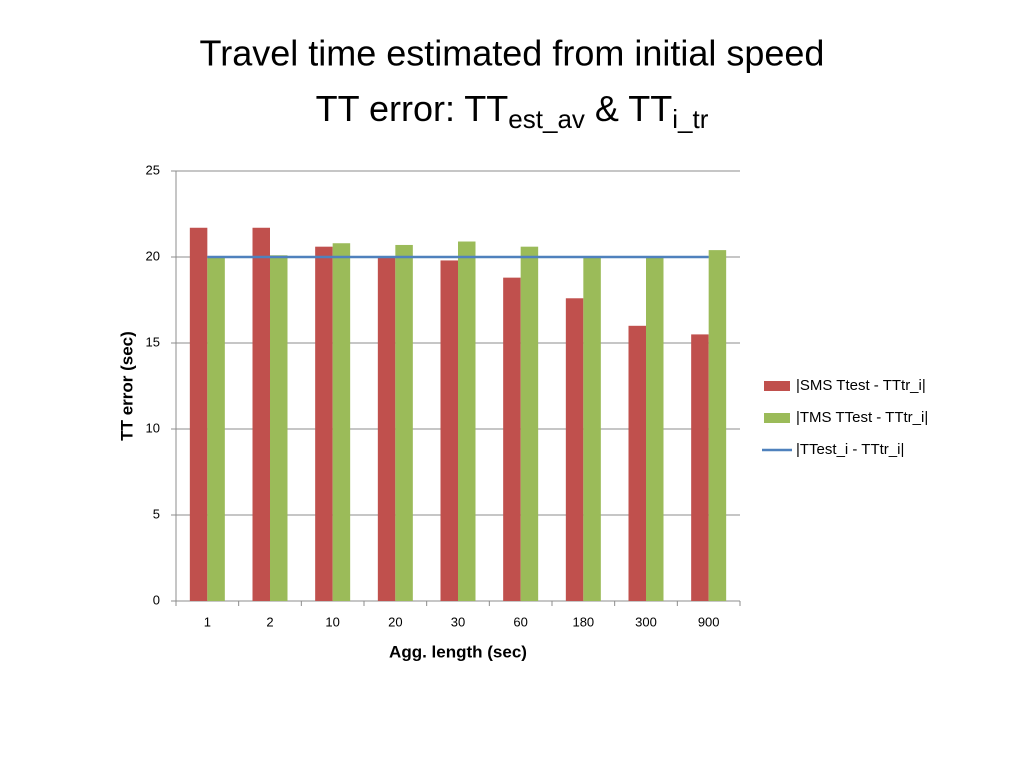 This screenshot has height=773, width=1024. I want to click on x-tick-label: 20, so click(395, 621).